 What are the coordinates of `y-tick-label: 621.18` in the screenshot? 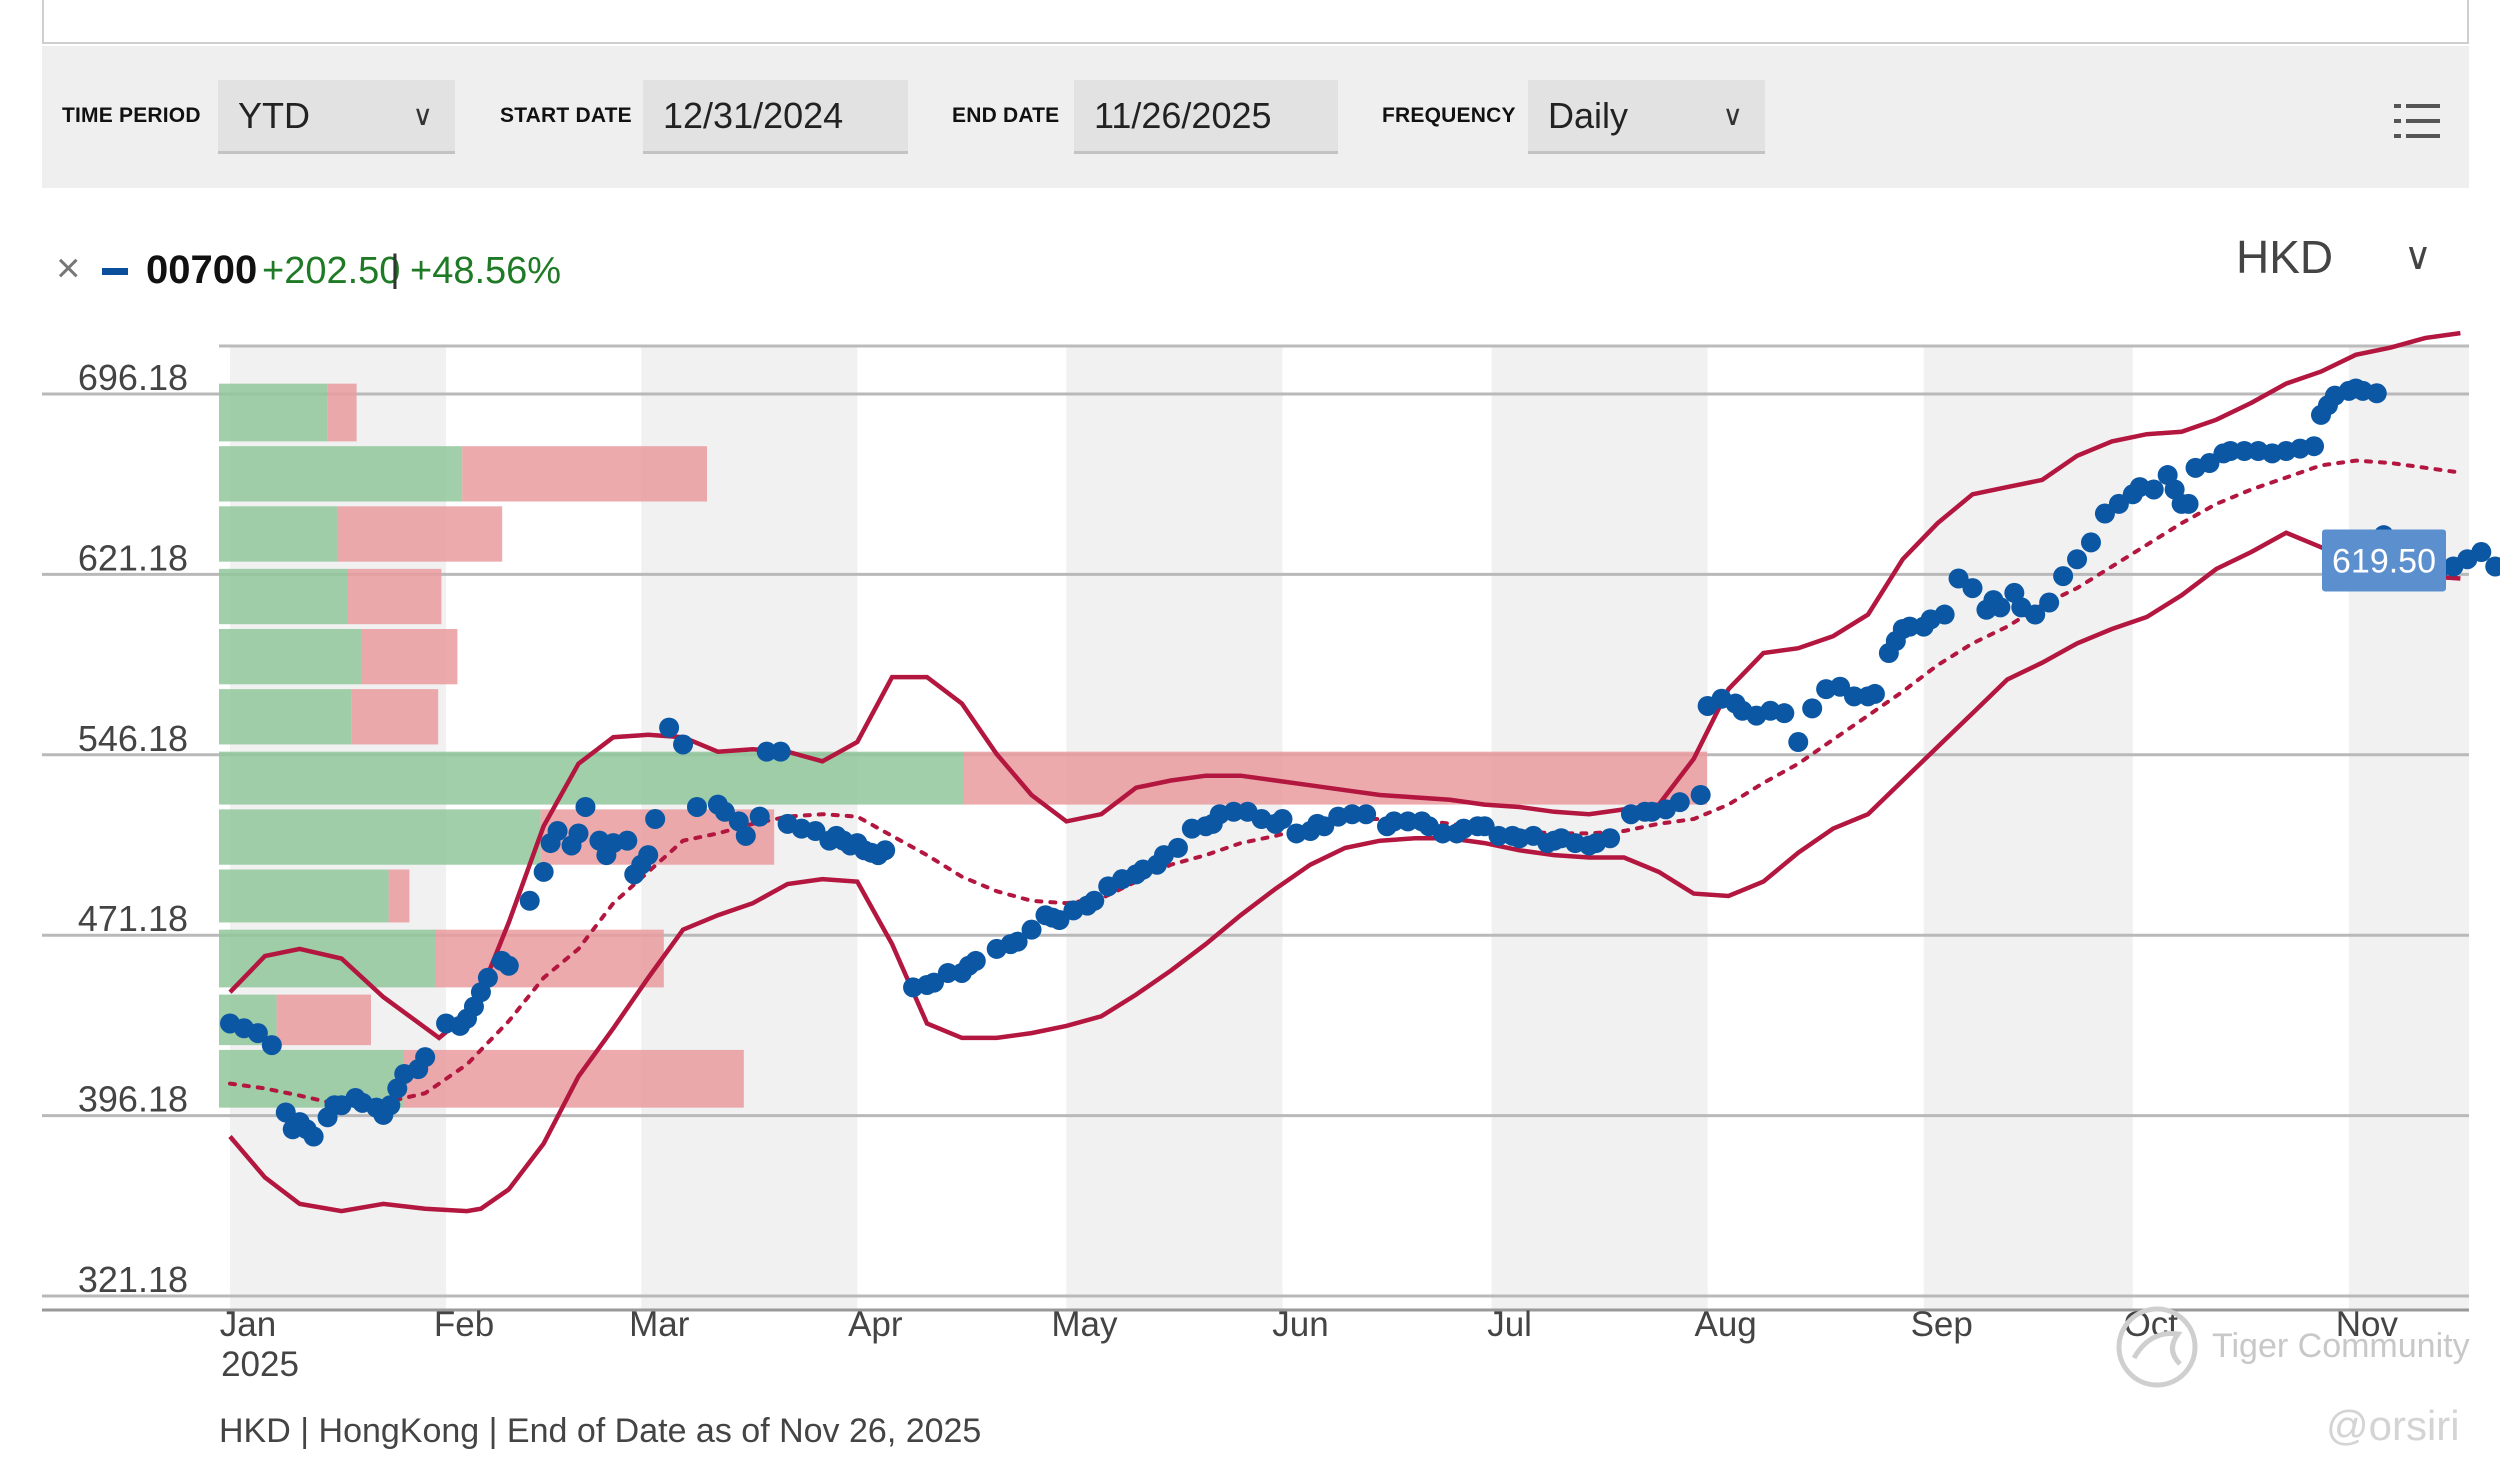 It's located at (133, 557).